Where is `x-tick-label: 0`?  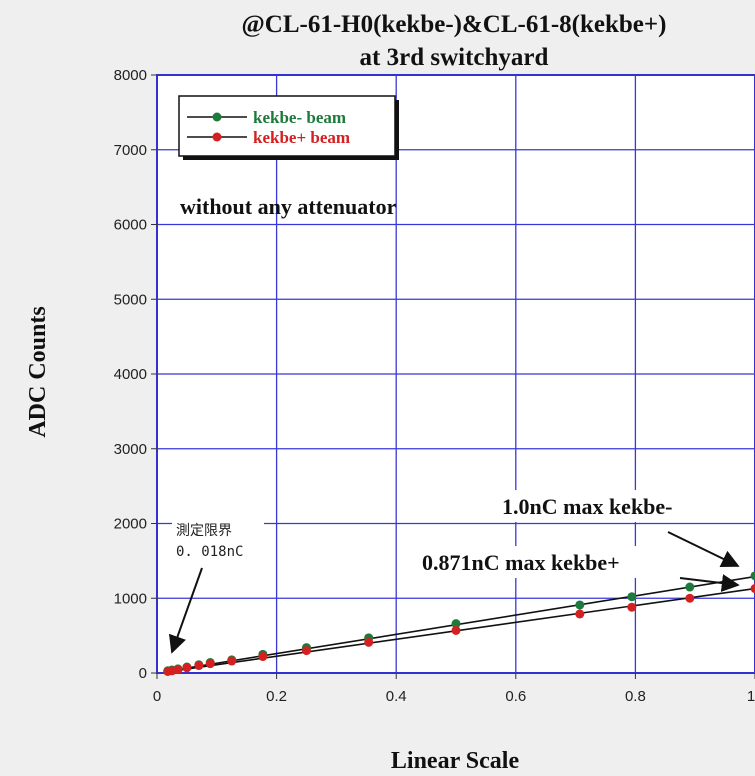
x-tick-label: 0 is located at coordinates (157, 696).